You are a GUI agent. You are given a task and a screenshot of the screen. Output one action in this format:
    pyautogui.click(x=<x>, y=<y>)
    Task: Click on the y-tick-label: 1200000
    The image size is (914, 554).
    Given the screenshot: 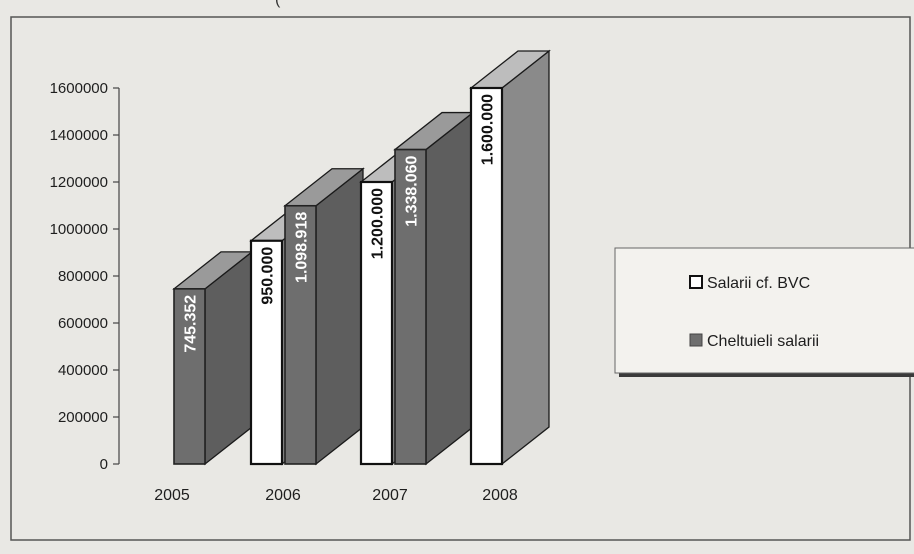 What is the action you would take?
    pyautogui.click(x=79, y=182)
    